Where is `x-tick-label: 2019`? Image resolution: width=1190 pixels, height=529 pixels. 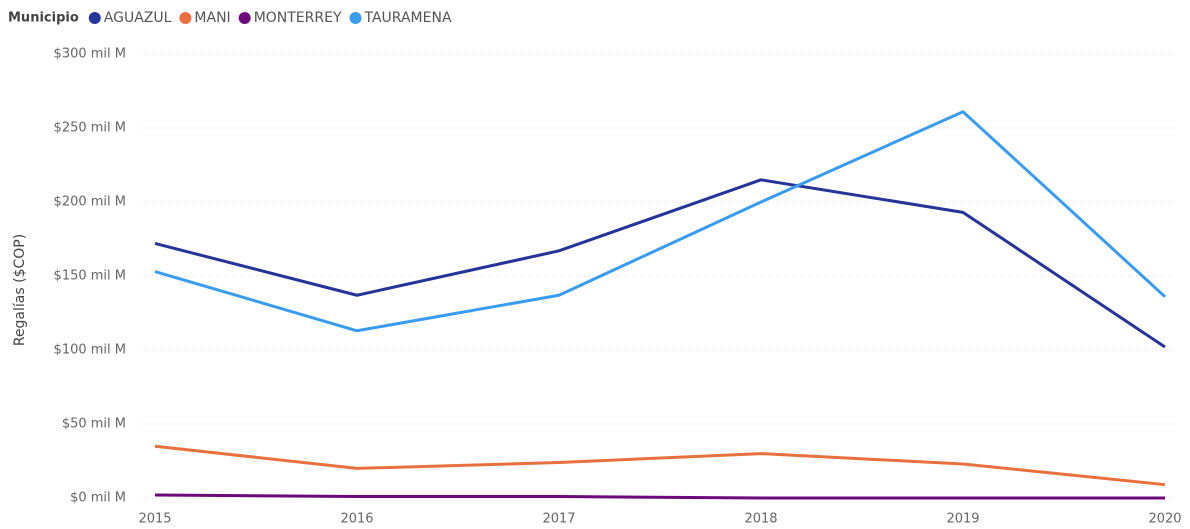
x-tick-label: 2019 is located at coordinates (962, 519).